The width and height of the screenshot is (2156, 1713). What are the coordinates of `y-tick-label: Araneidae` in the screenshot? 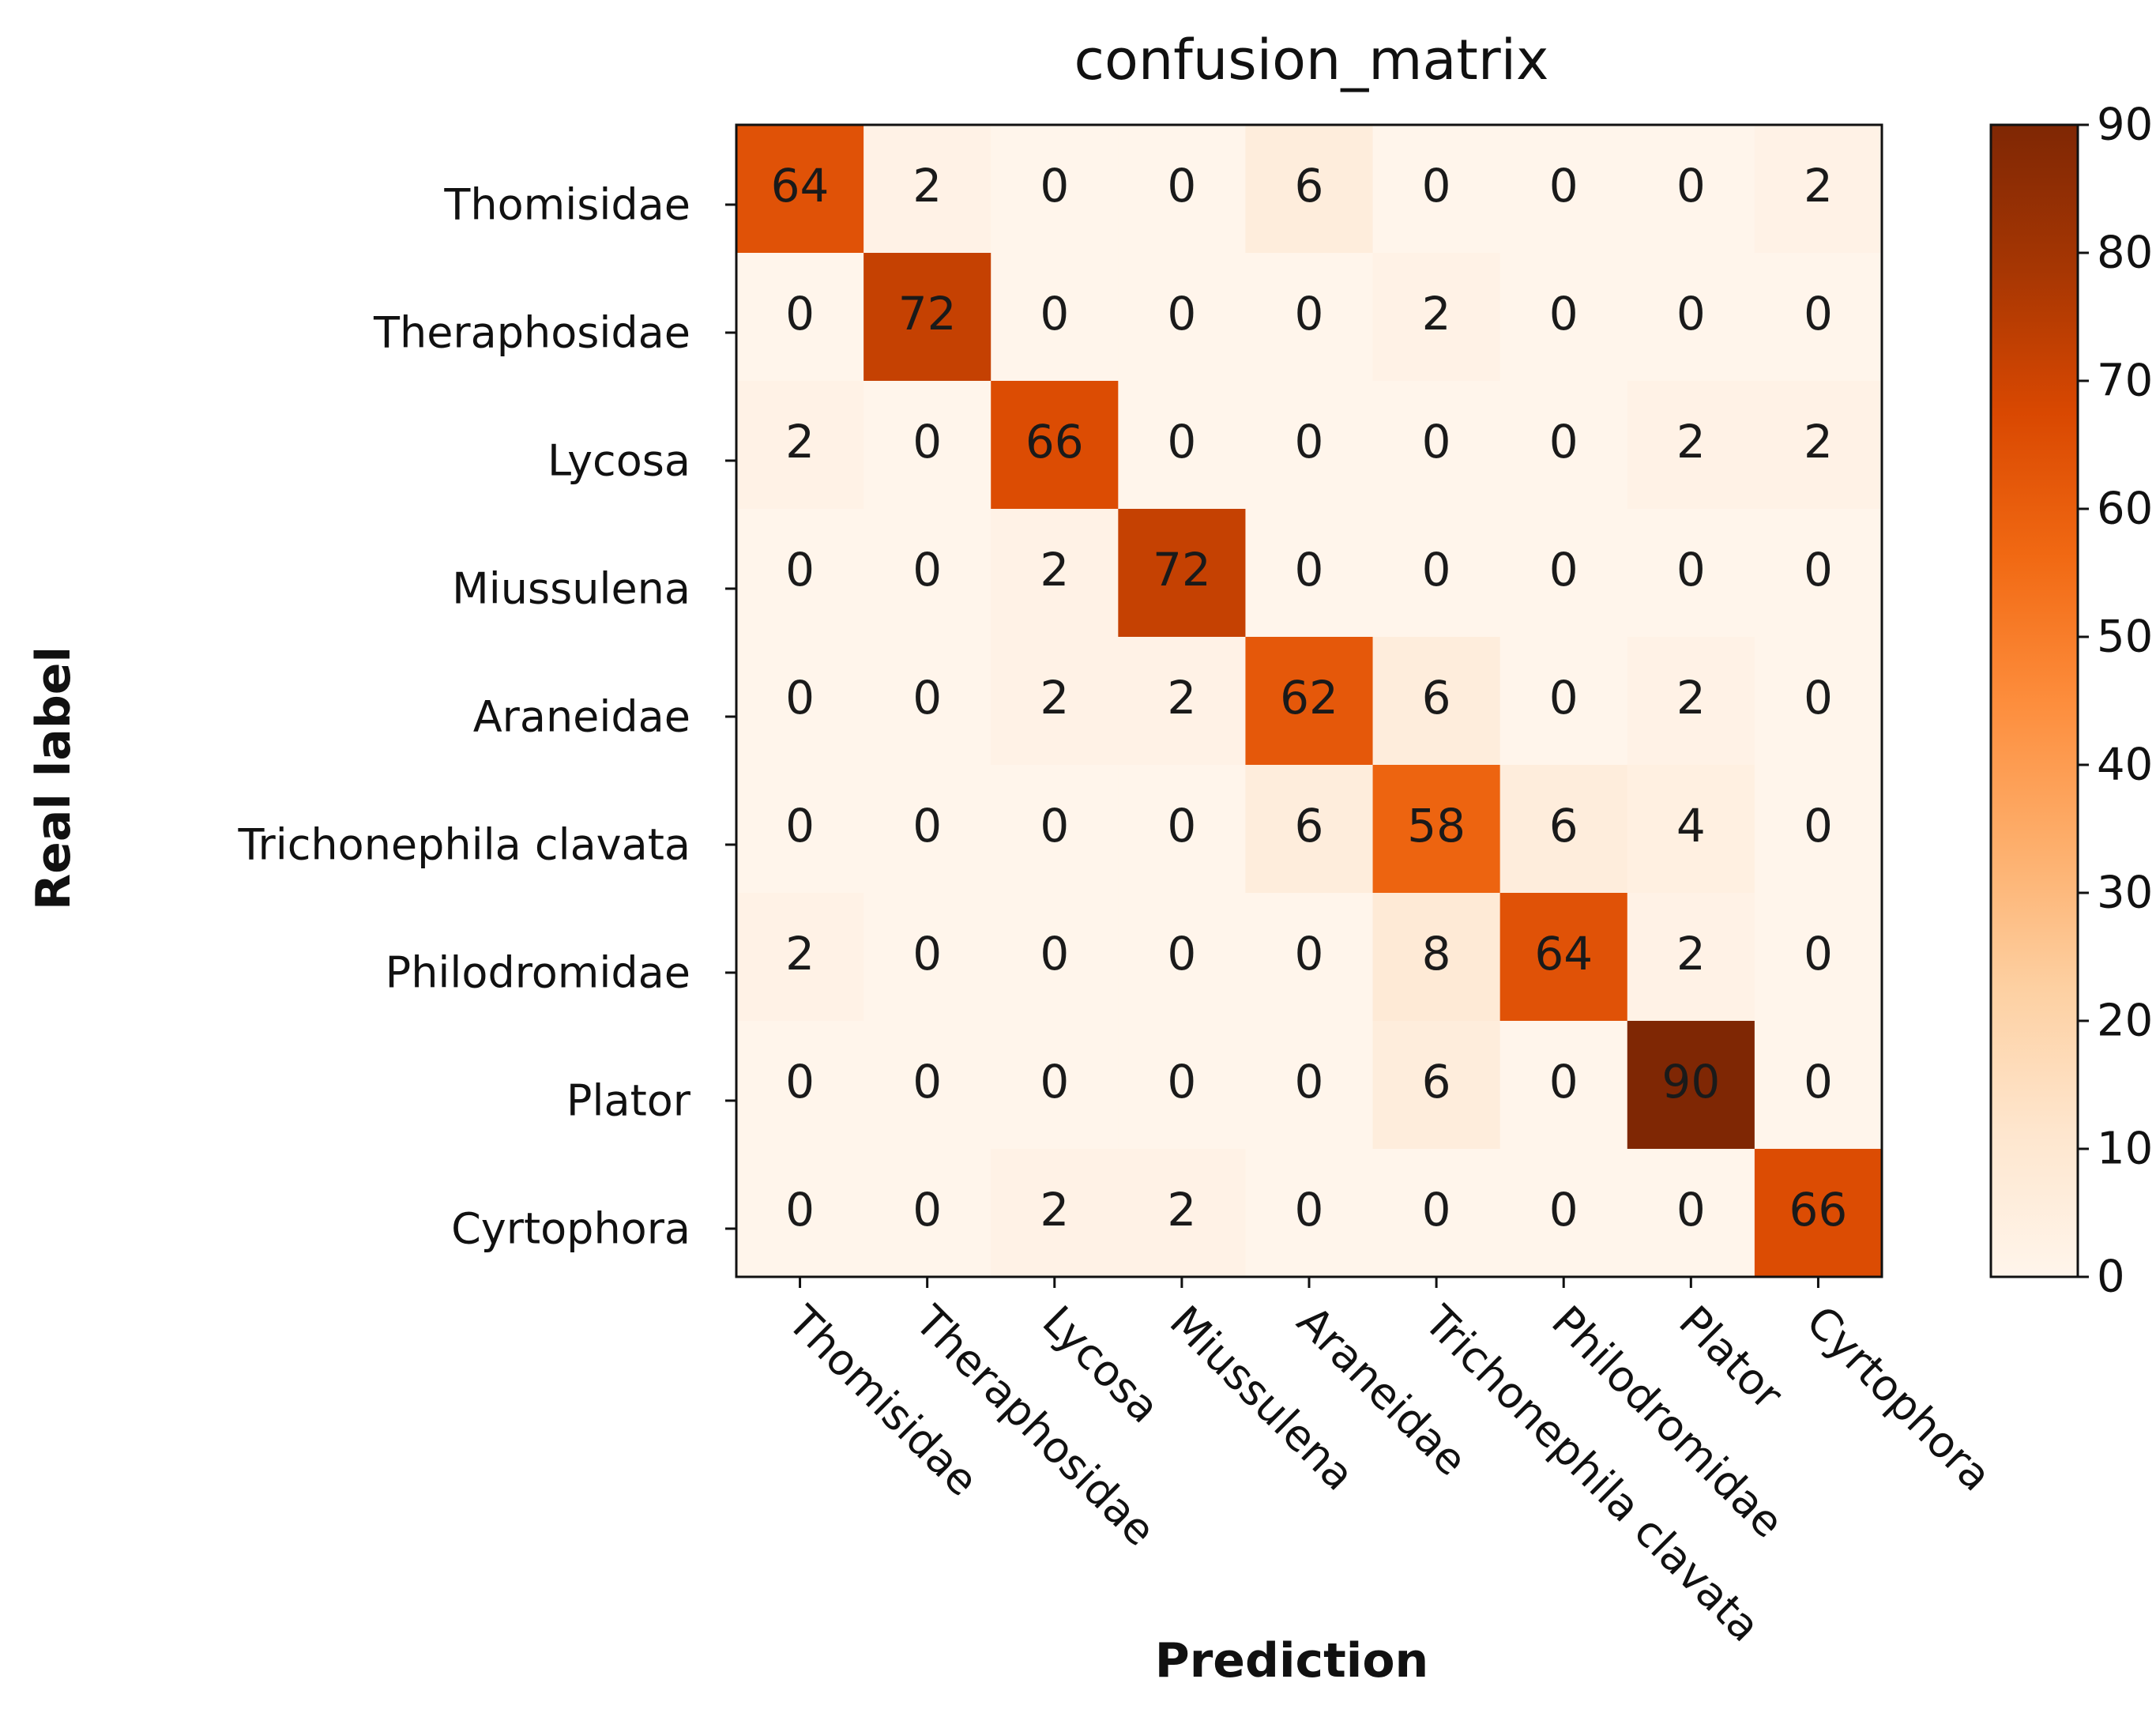 It's located at (582, 717).